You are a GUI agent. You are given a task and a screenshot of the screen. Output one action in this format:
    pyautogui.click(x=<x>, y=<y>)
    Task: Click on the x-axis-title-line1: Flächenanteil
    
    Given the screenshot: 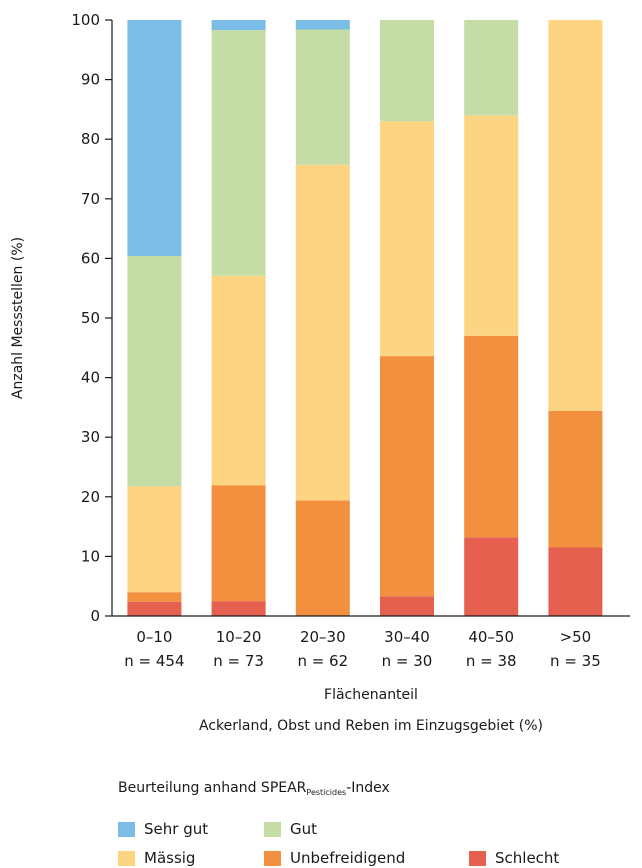 What is the action you would take?
    pyautogui.click(x=371, y=695)
    